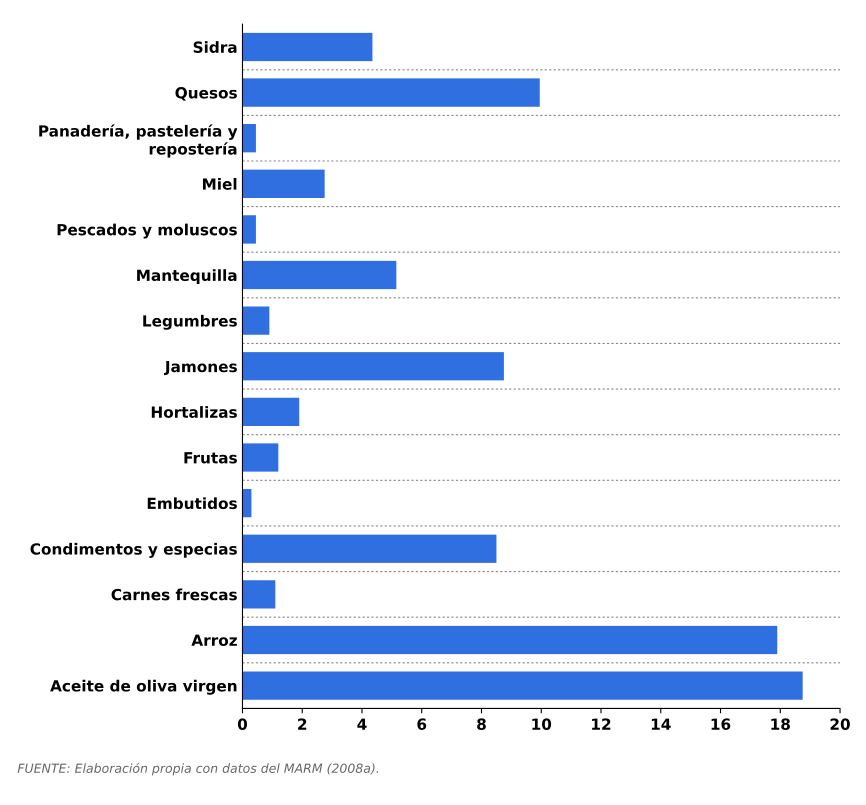 This screenshot has height=805, width=866. I want to click on y-tick-label: Arroz, so click(214, 640).